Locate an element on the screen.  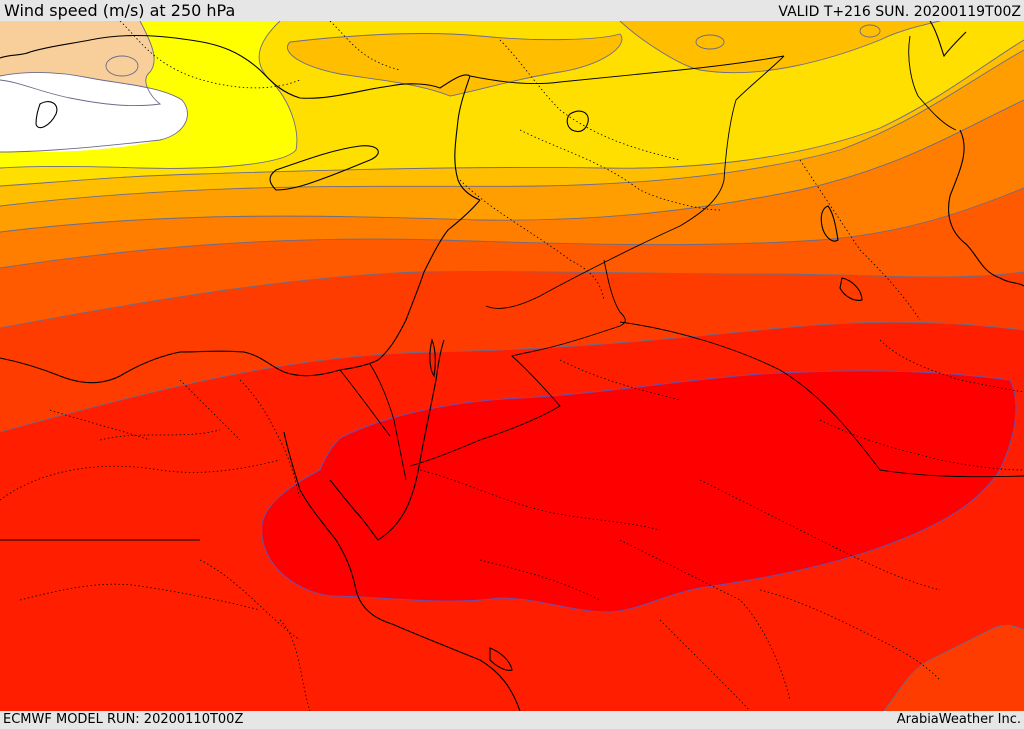
red-sea-island is located at coordinates (501, 659).